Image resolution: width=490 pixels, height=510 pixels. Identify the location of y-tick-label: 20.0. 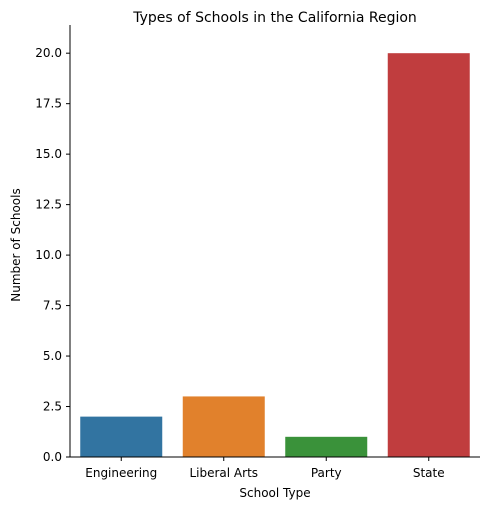
(48, 53).